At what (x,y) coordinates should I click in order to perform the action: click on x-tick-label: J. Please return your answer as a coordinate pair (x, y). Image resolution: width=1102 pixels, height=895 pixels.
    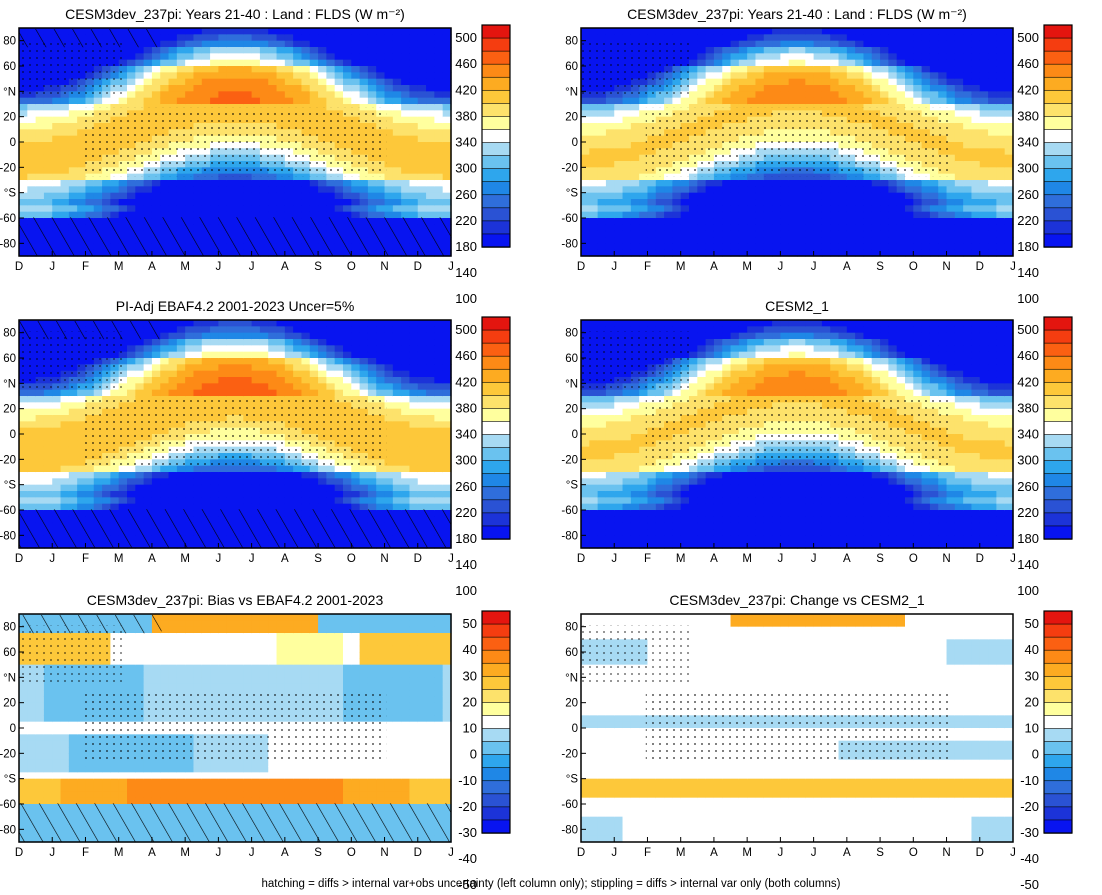
    Looking at the image, I should click on (451, 267).